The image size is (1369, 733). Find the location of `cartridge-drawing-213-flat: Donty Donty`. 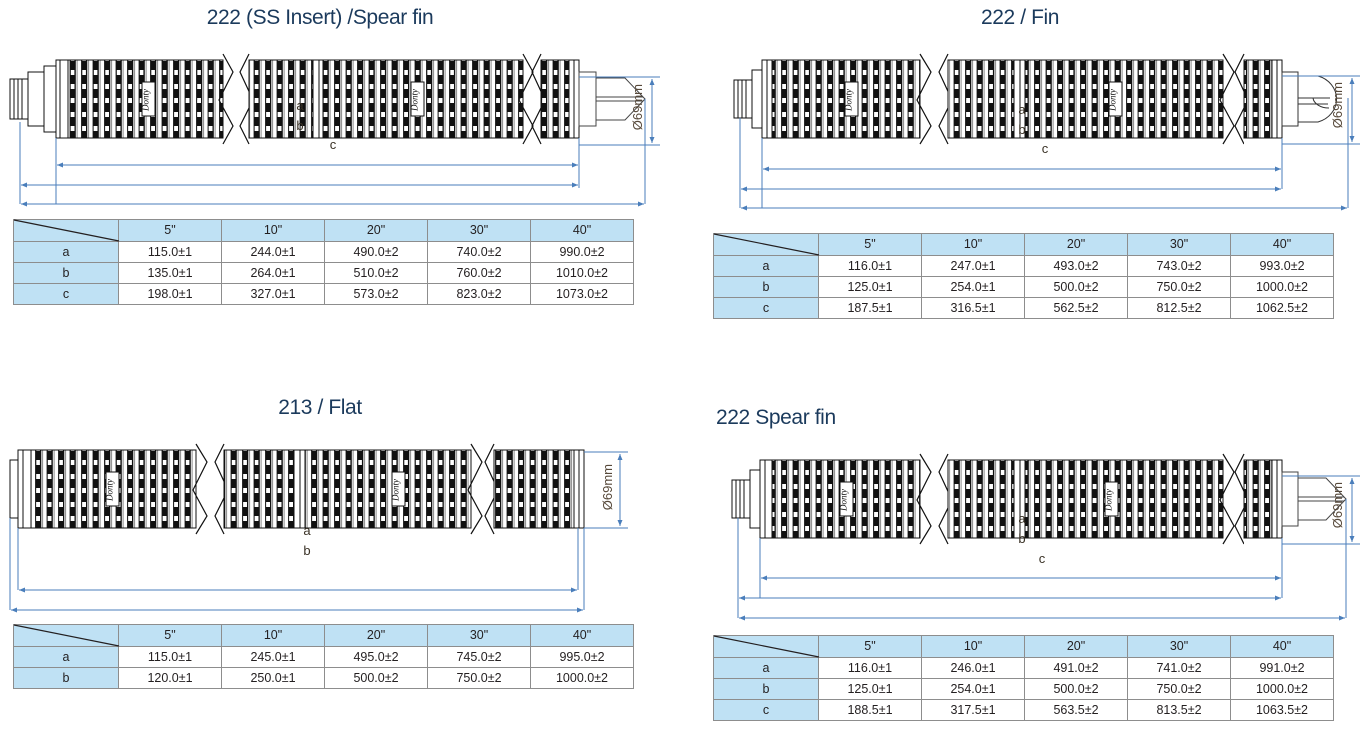

cartridge-drawing-213-flat: Donty Donty is located at coordinates (342, 532).